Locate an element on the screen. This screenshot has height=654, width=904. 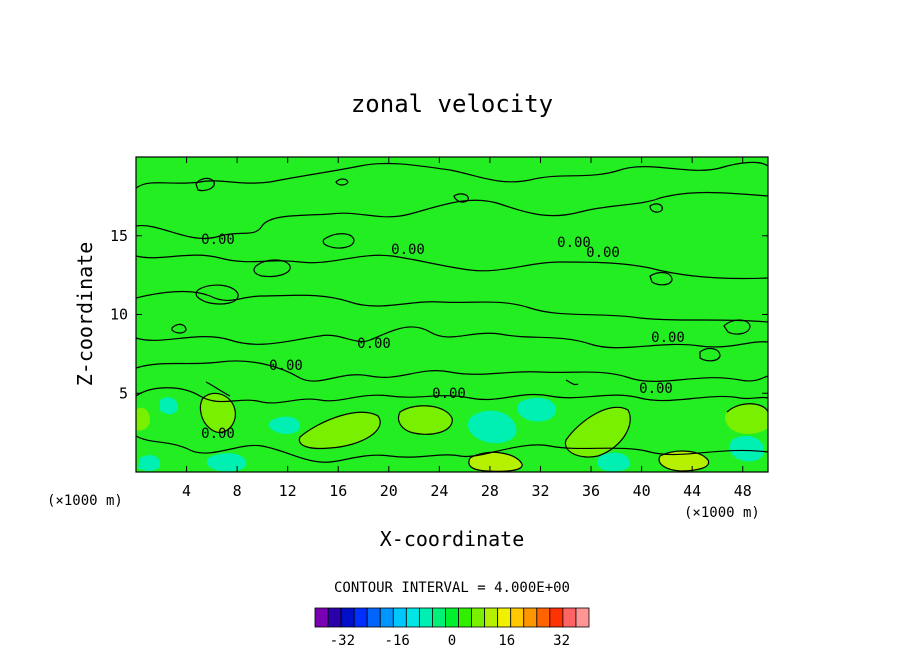
x-tick-label: 48 is located at coordinates (743, 491).